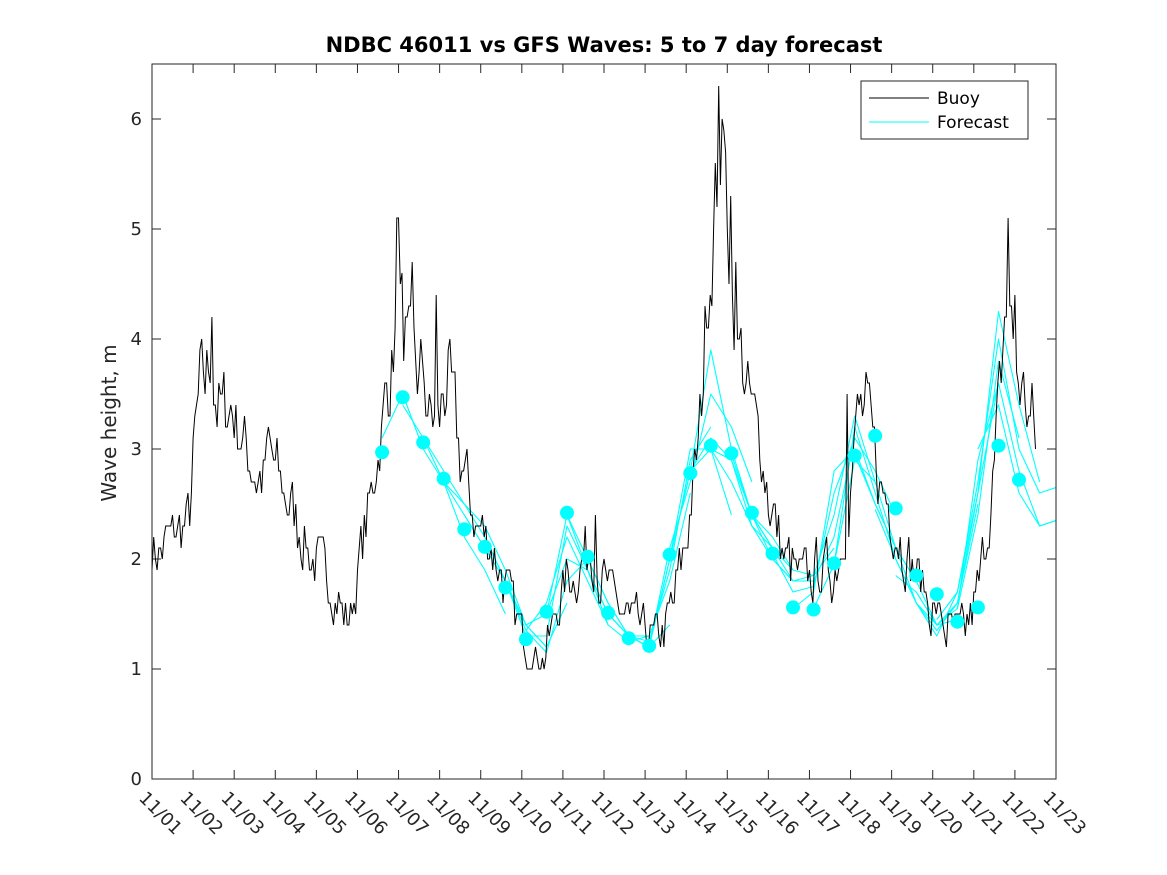  I want to click on legend-buoy-label: Buoy, so click(958, 99).